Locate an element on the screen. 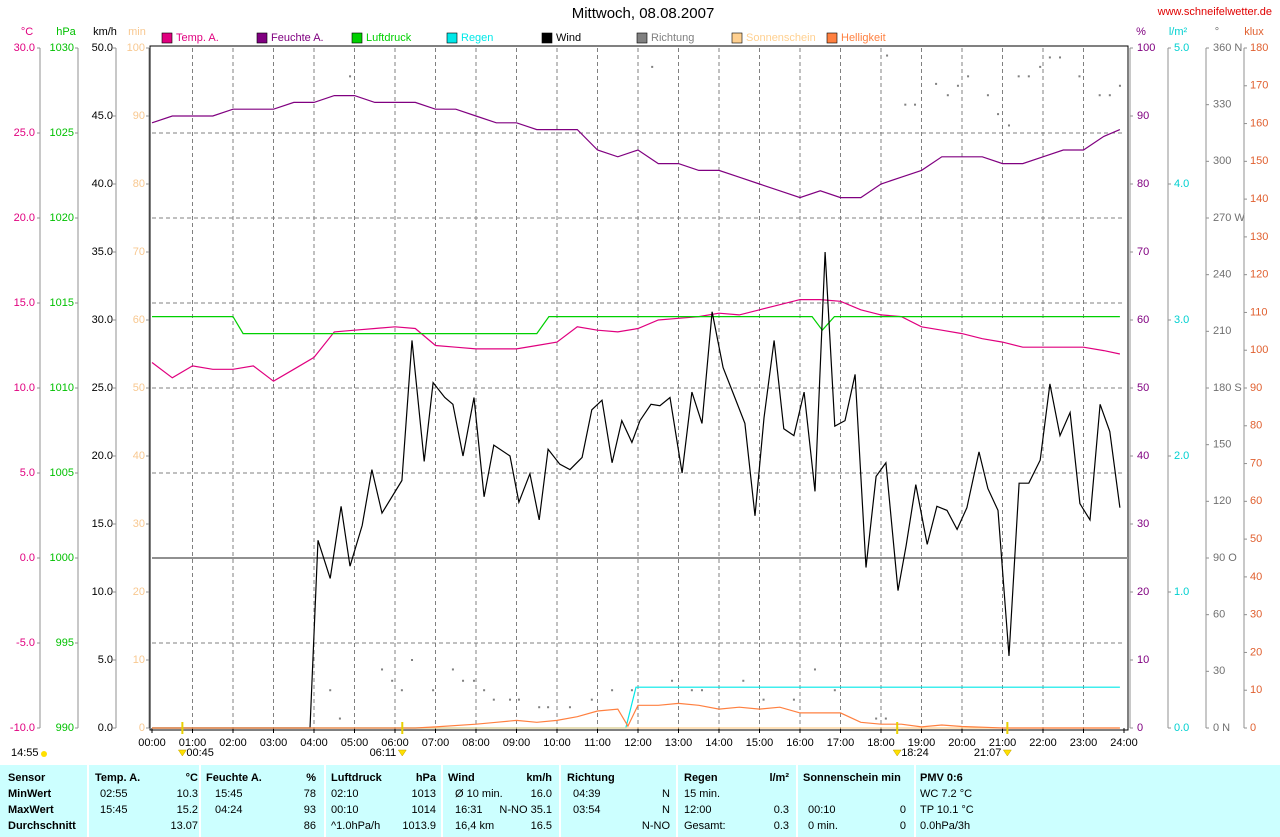 This screenshot has height=837, width=1280. x-tick-label: 13:00 is located at coordinates (679, 743).